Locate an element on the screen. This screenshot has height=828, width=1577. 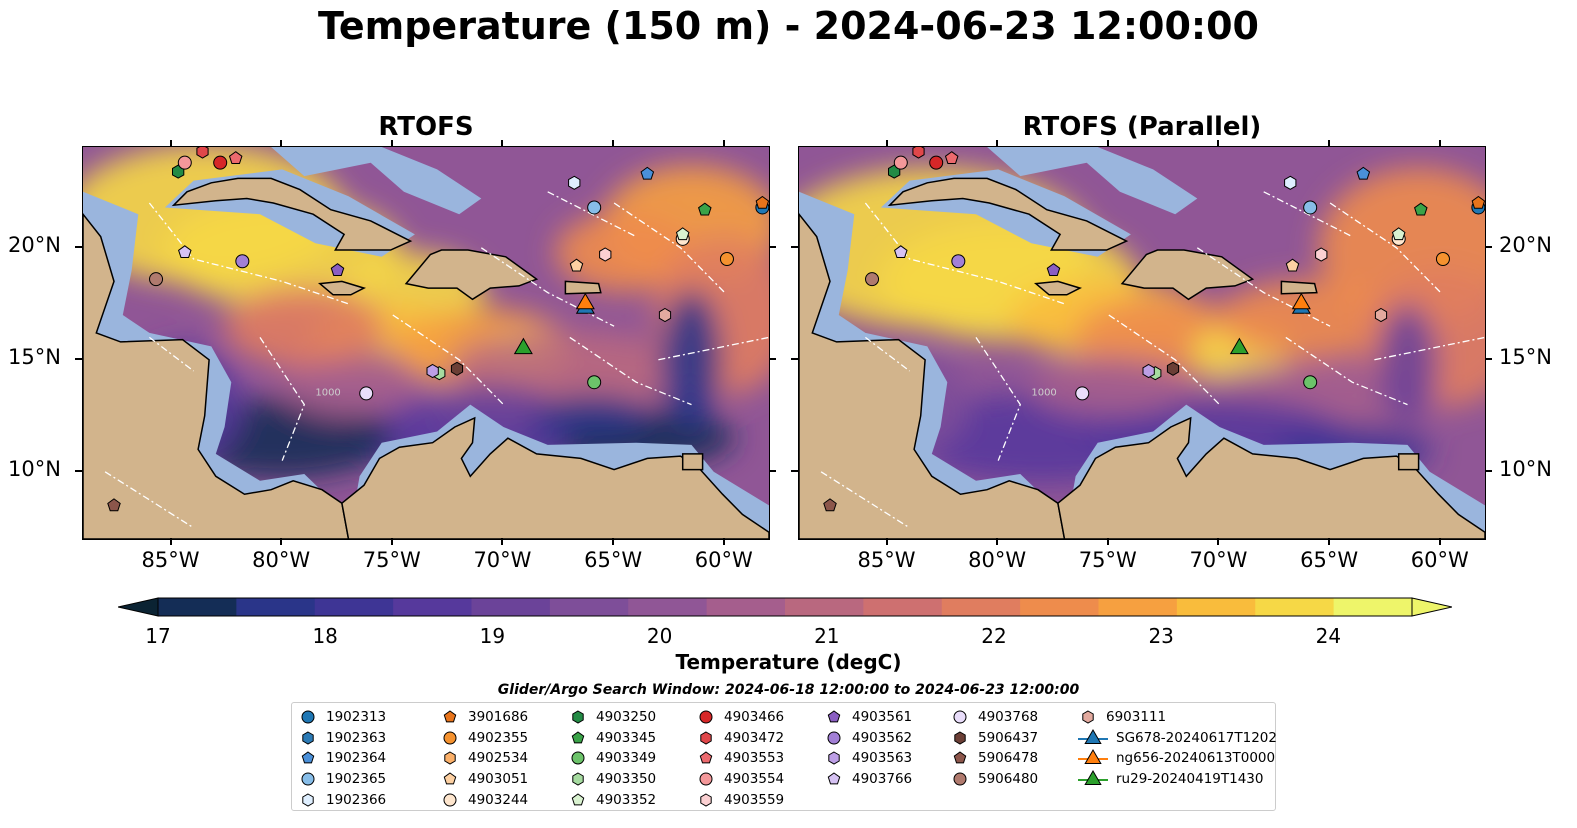
glider-marker is located at coordinates (523, 346).